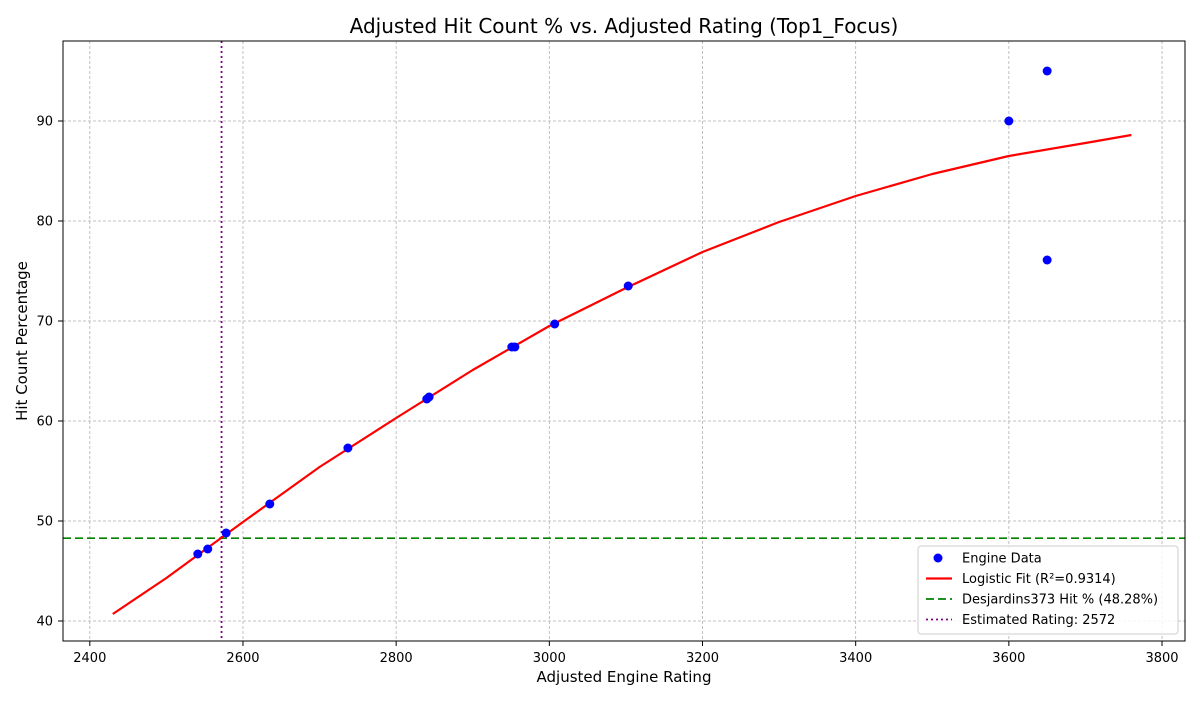 The height and width of the screenshot is (704, 1200). Describe the element at coordinates (89, 658) in the screenshot. I see `x-tick-label: 2400` at that location.